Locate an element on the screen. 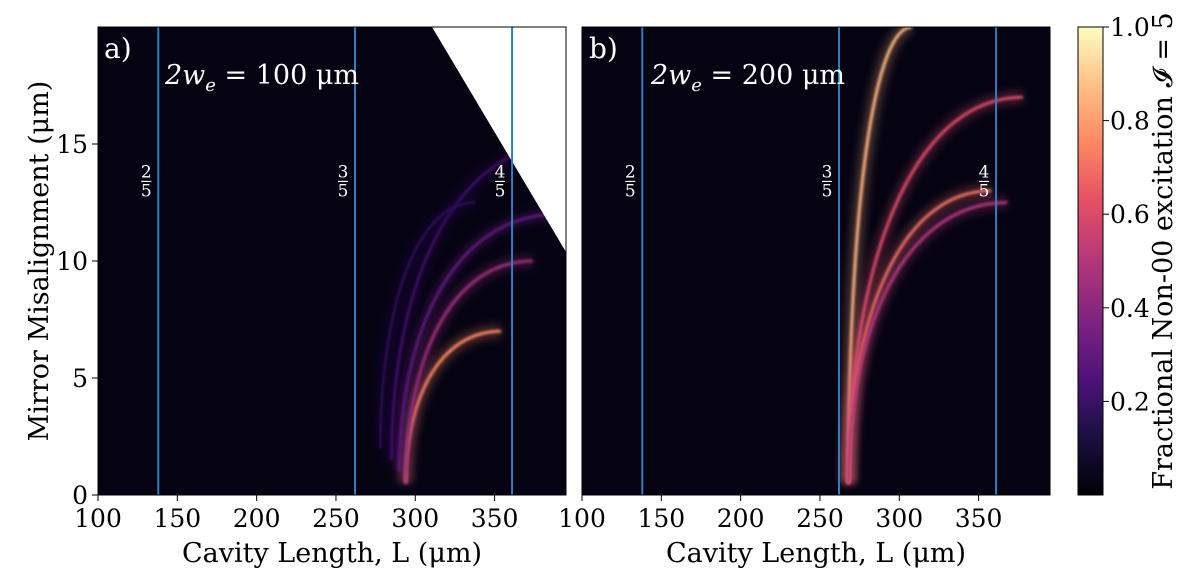  colorbar-tick-label-2: 0.6 is located at coordinates (1130, 214).